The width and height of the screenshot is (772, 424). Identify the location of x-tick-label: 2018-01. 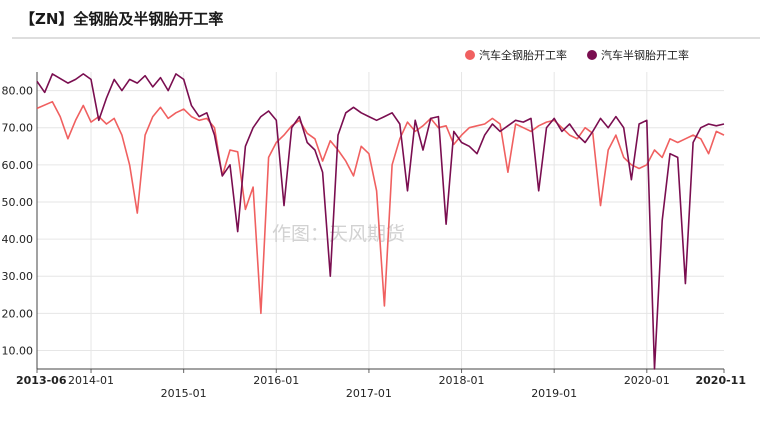
(462, 380).